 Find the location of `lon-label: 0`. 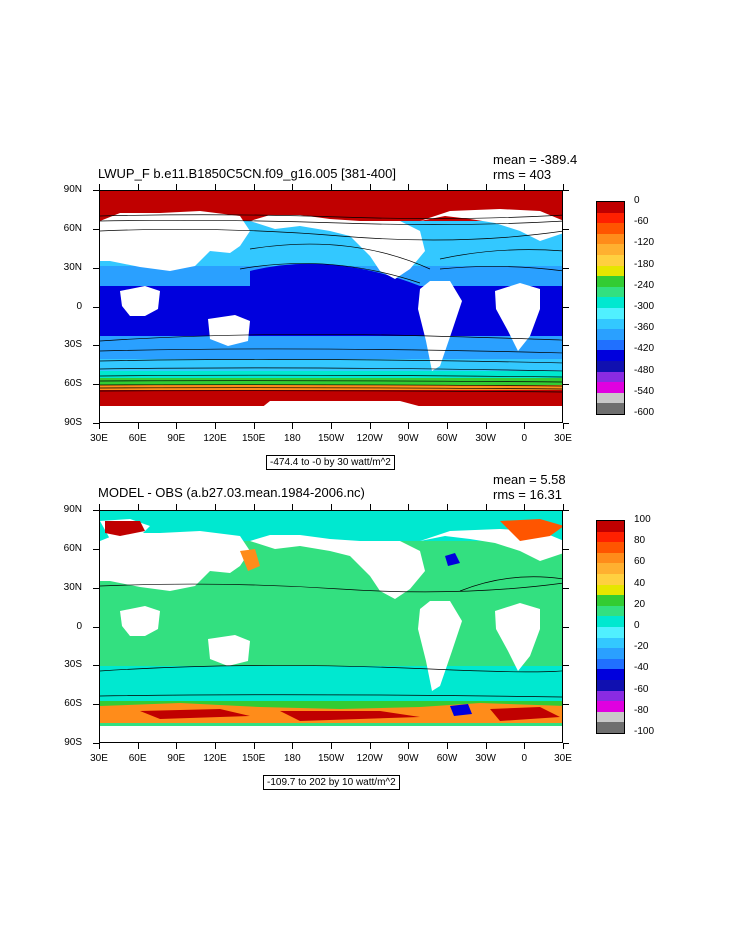

lon-label: 0 is located at coordinates (524, 758).